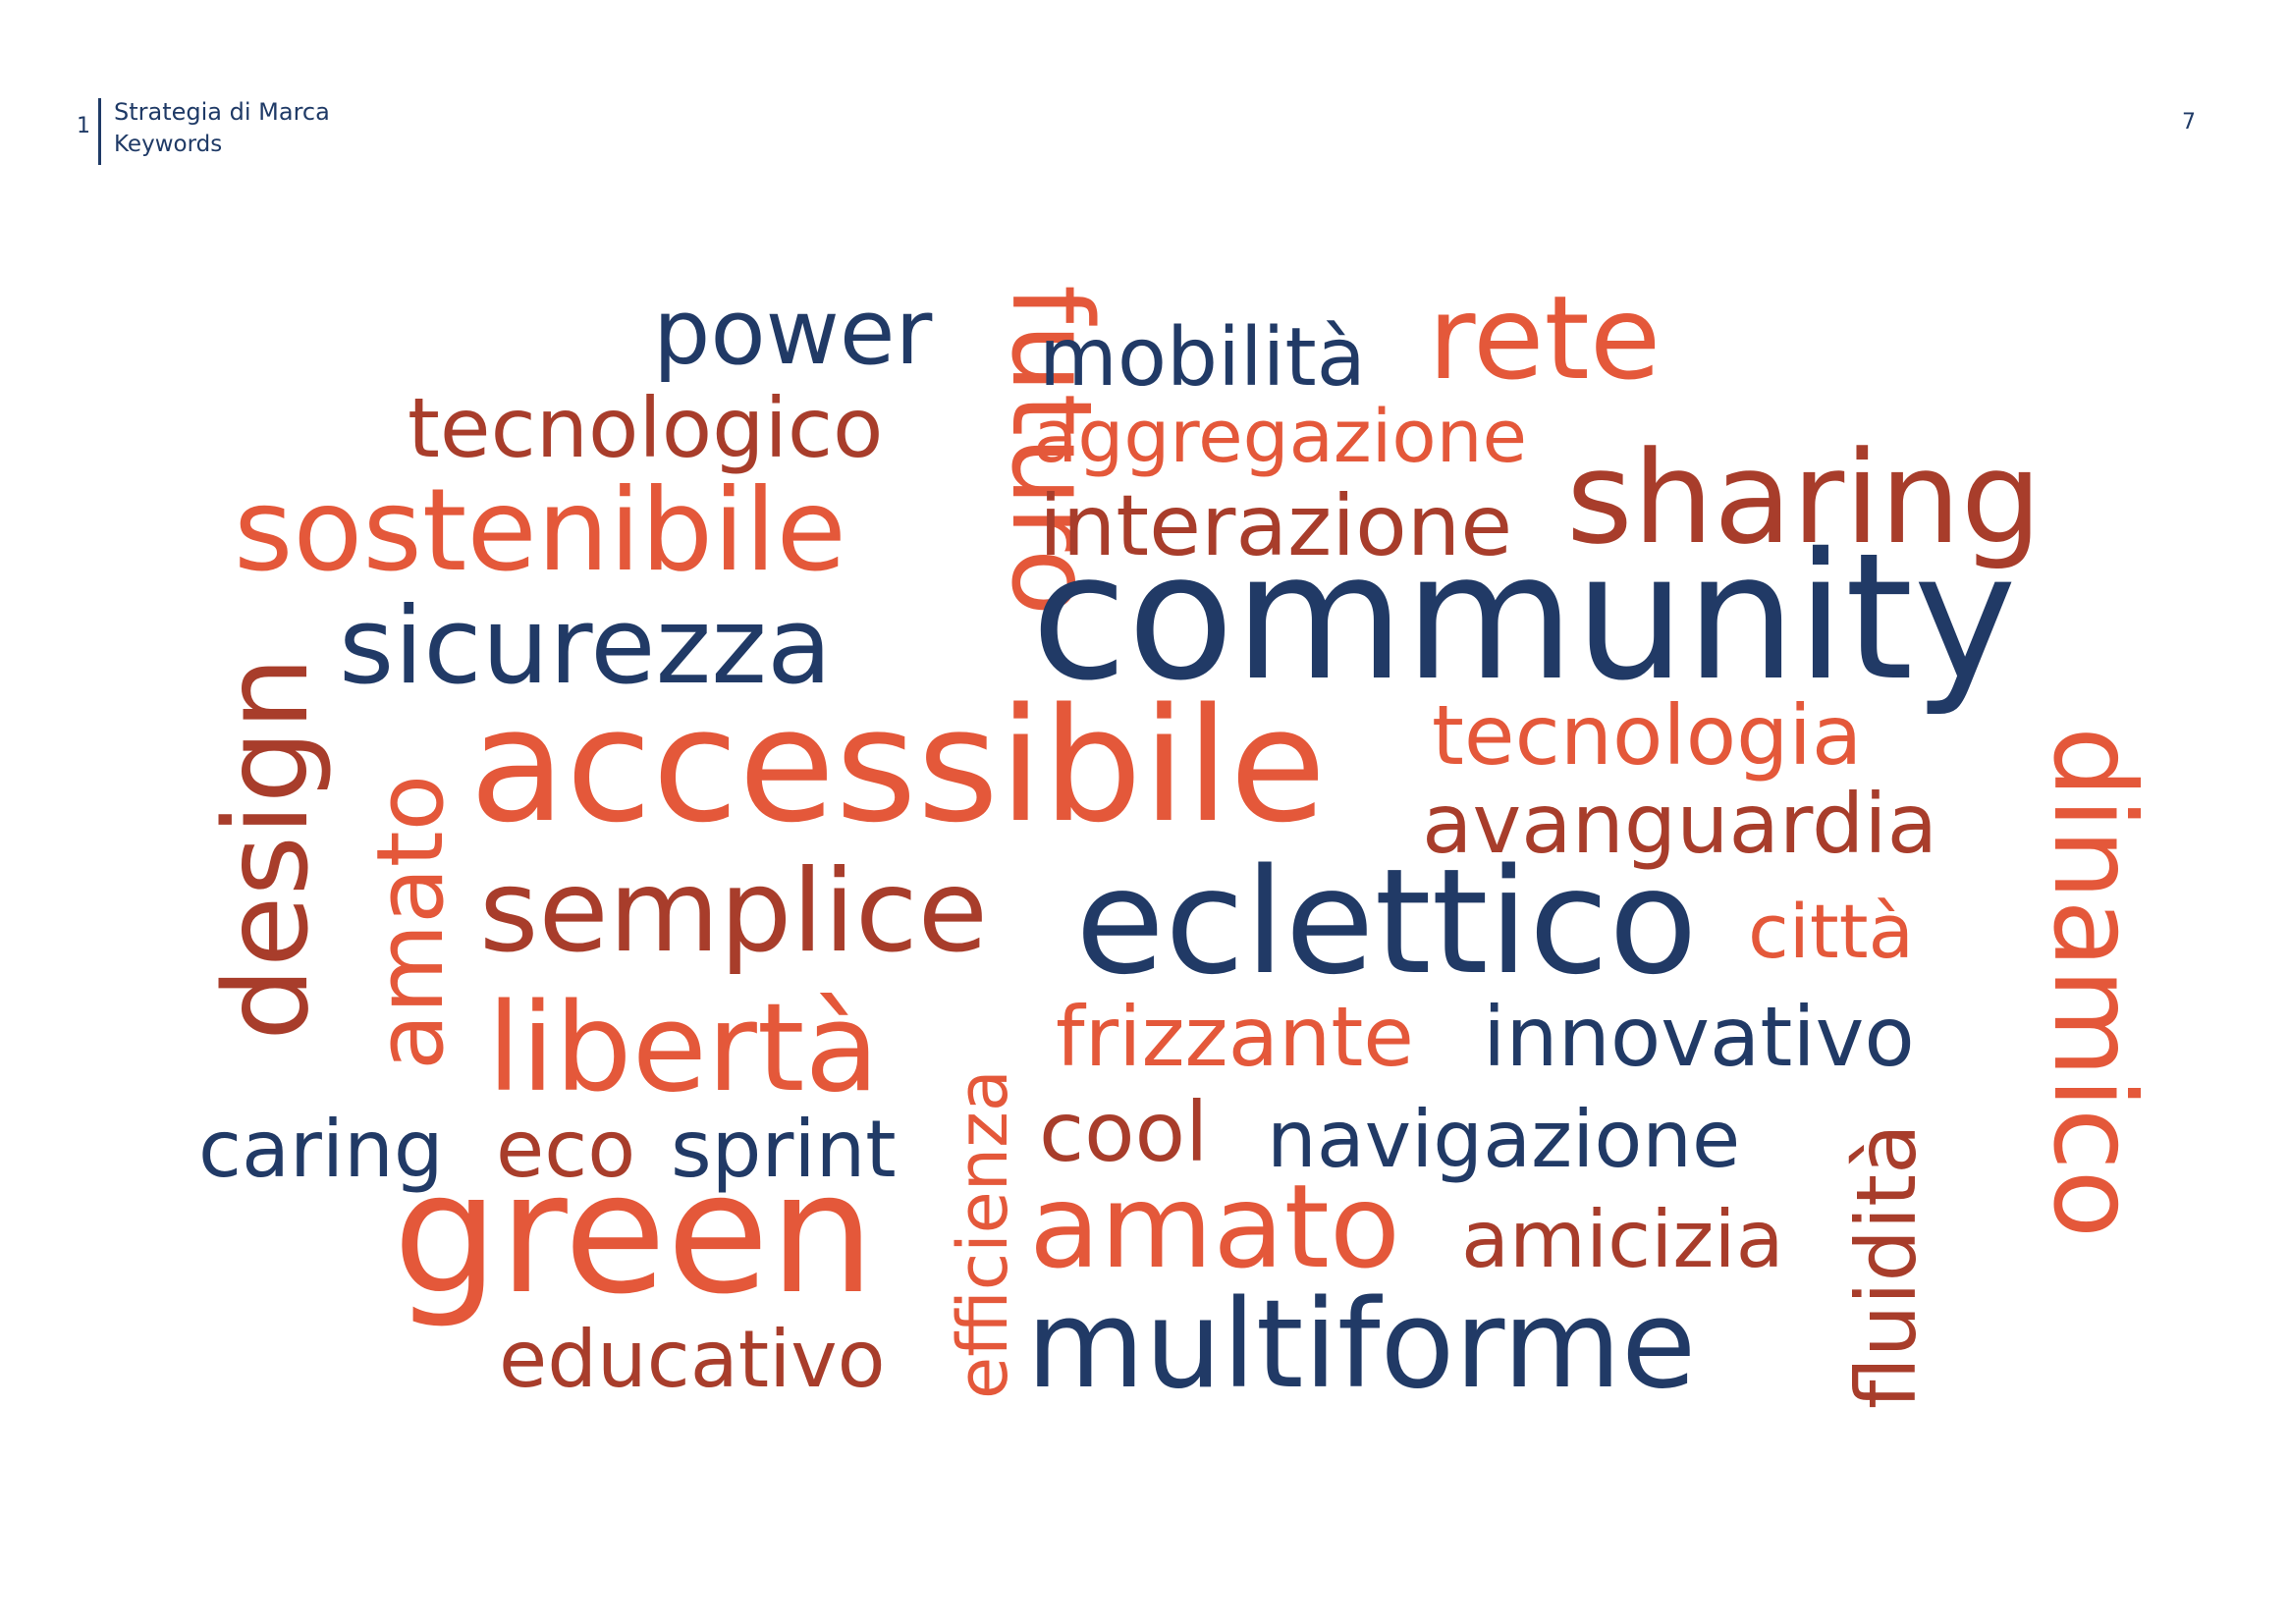 This screenshot has width=2289, height=1624. I want to click on section-subtitle: Keywords, so click(168, 144).